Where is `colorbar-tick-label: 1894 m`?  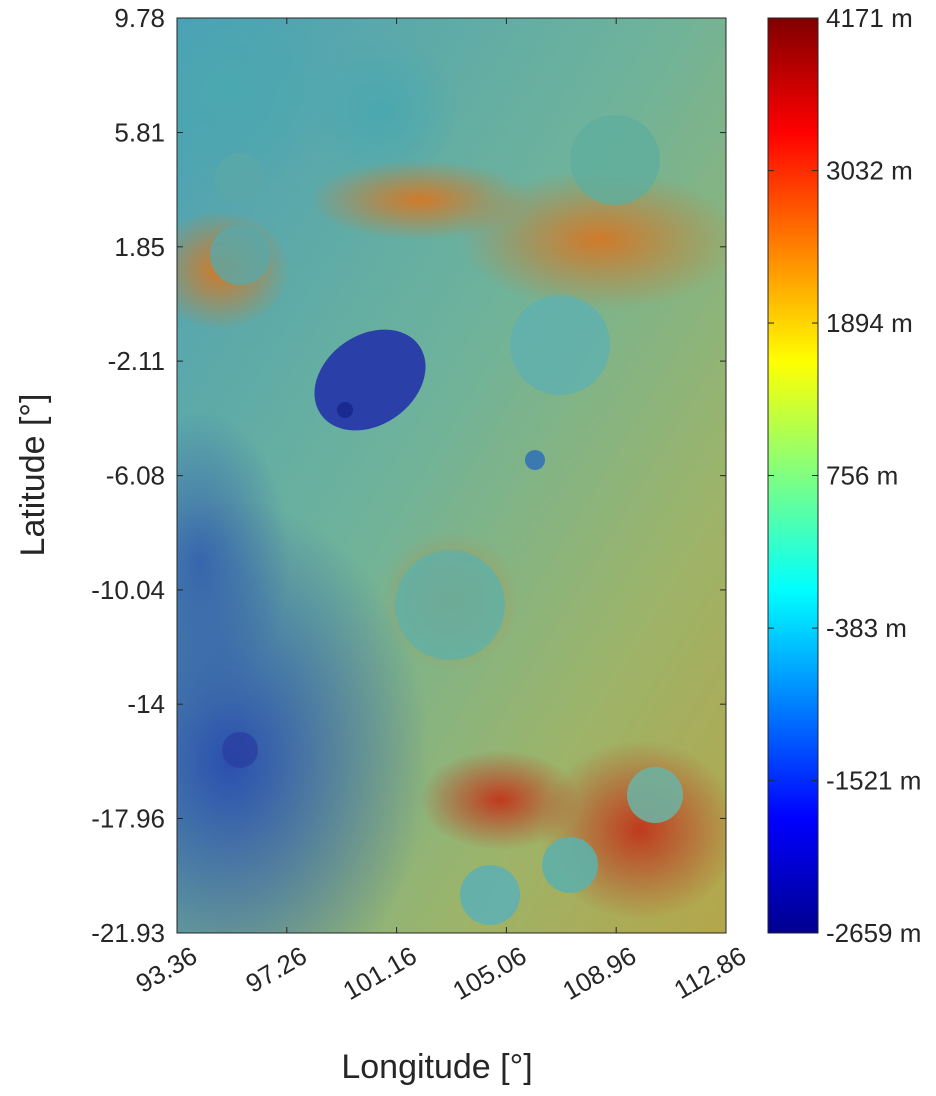 colorbar-tick-label: 1894 m is located at coordinates (869, 323).